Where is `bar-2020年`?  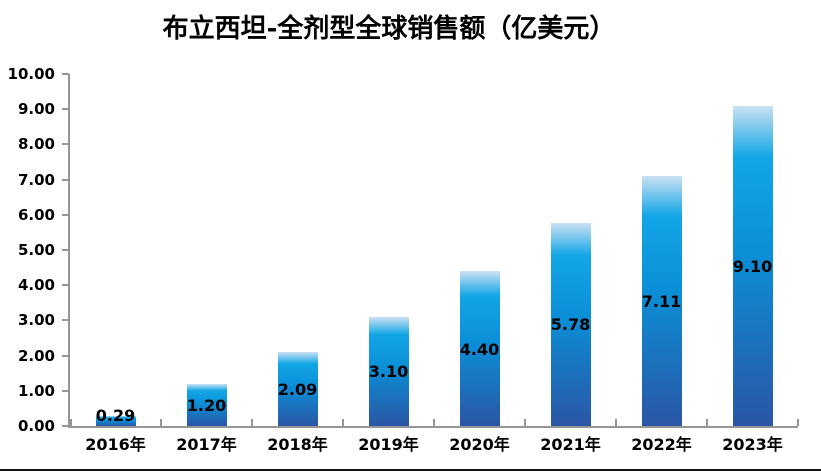
bar-2020年 is located at coordinates (479, 348).